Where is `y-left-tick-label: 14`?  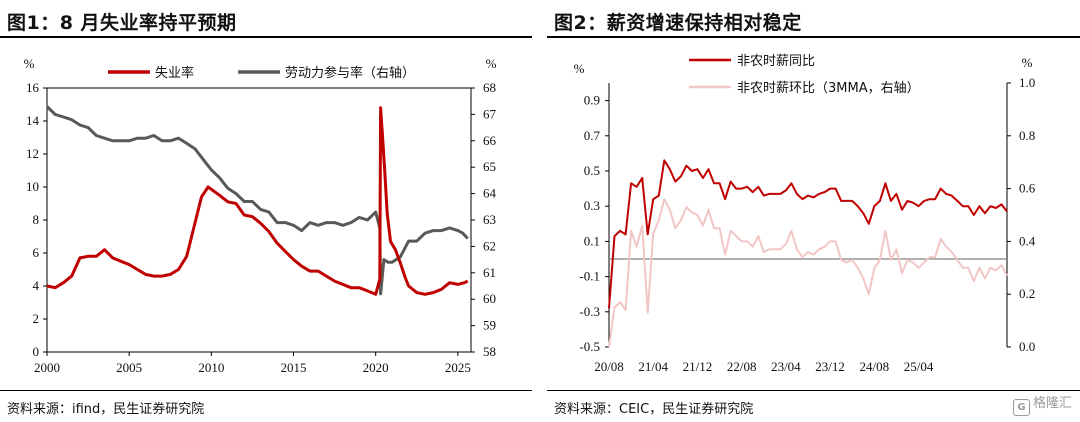 y-left-tick-label: 14 is located at coordinates (33, 120).